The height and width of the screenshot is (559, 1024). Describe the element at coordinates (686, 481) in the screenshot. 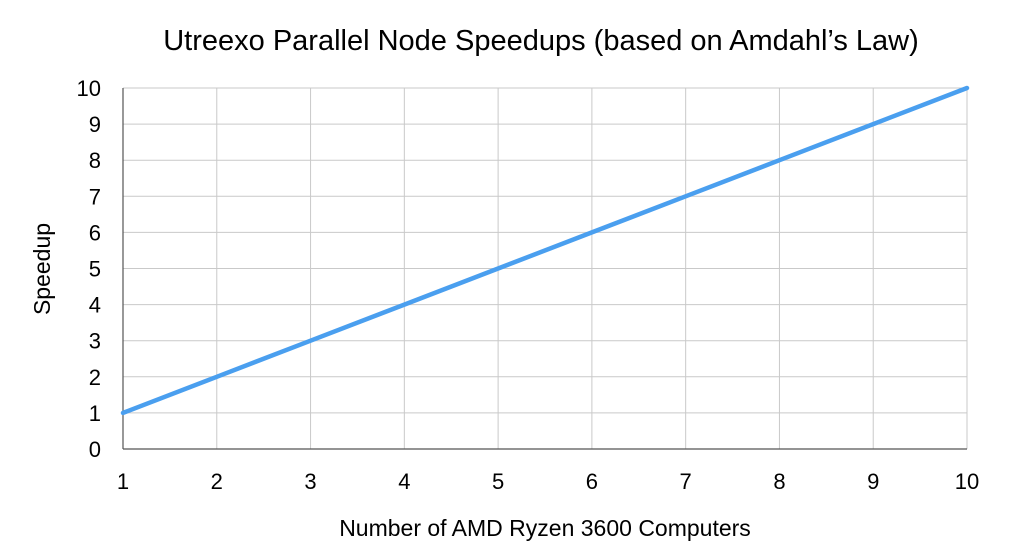

I see `x-tick-label: 7` at that location.